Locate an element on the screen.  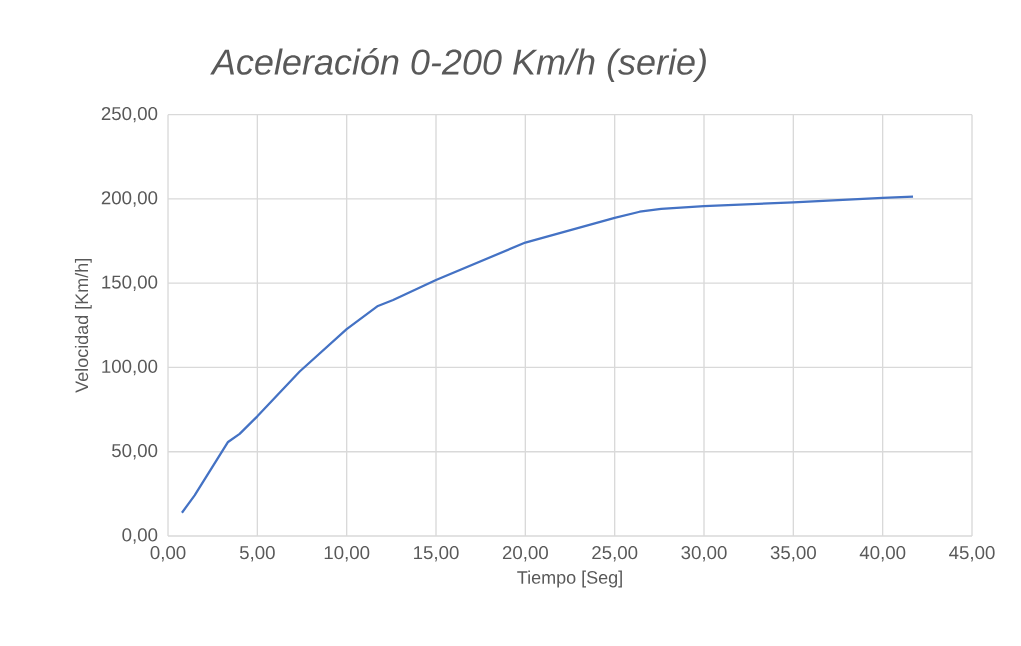
x-tick-label: 30,00 is located at coordinates (704, 554).